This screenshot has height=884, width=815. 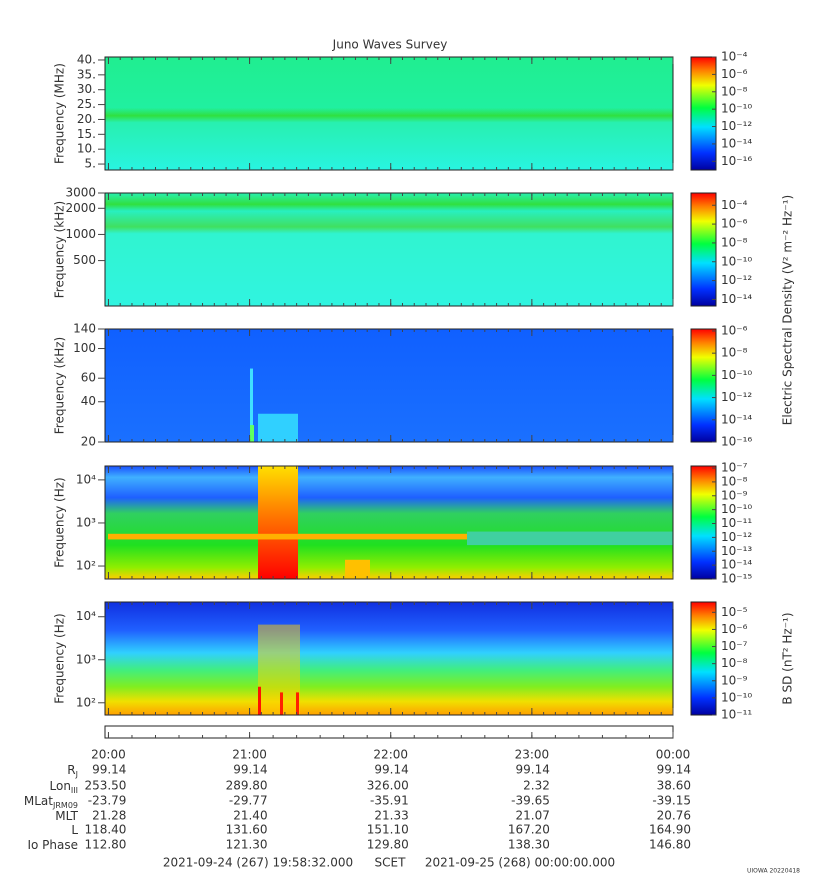 What do you see at coordinates (86, 149) in the screenshot?
I see `y-tick-label: 10.` at bounding box center [86, 149].